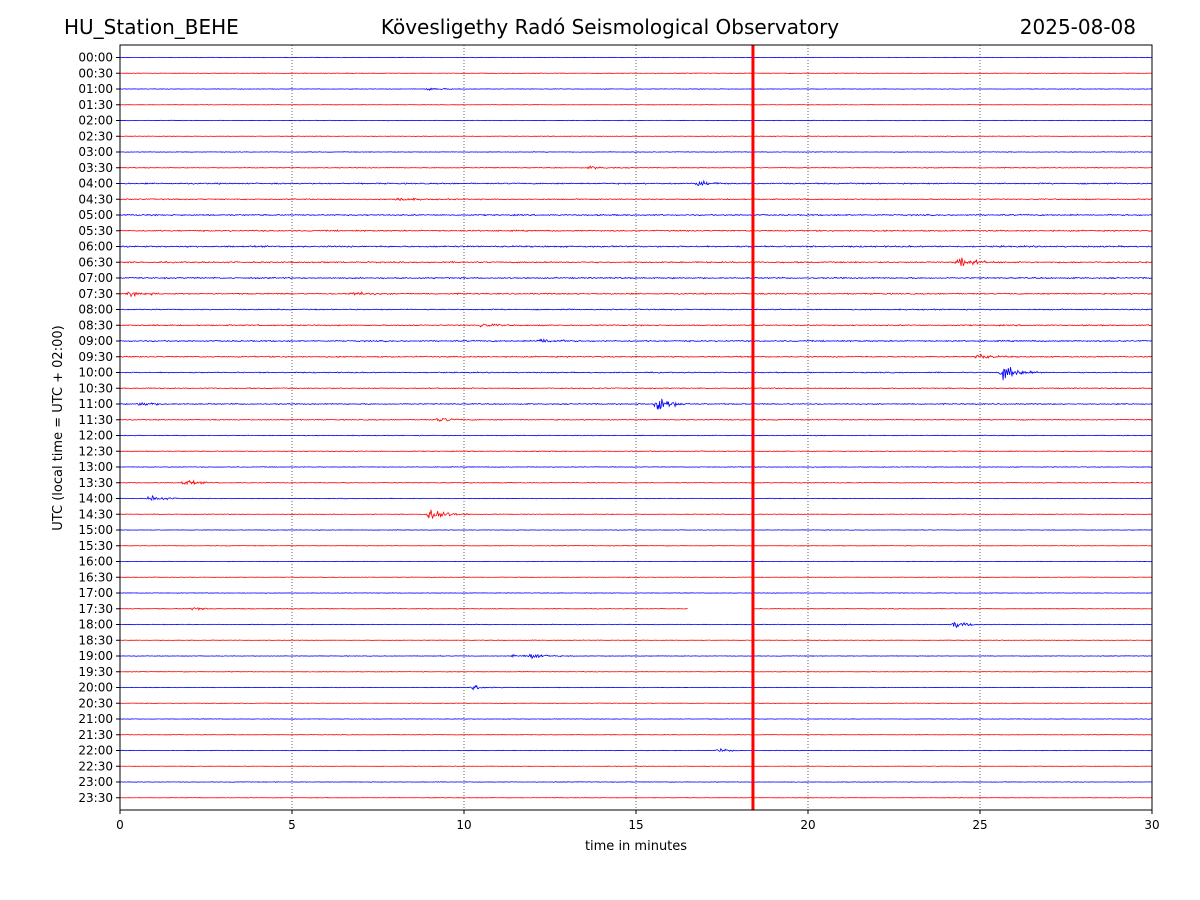  Describe the element at coordinates (95, 530) in the screenshot. I see `y-tick-label: 15:00` at that location.